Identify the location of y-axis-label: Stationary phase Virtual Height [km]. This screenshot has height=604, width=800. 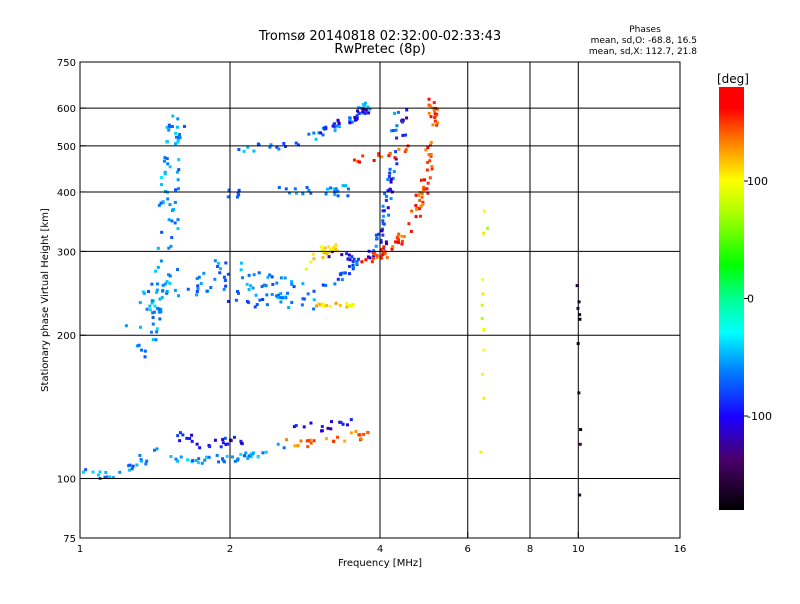
(45, 300).